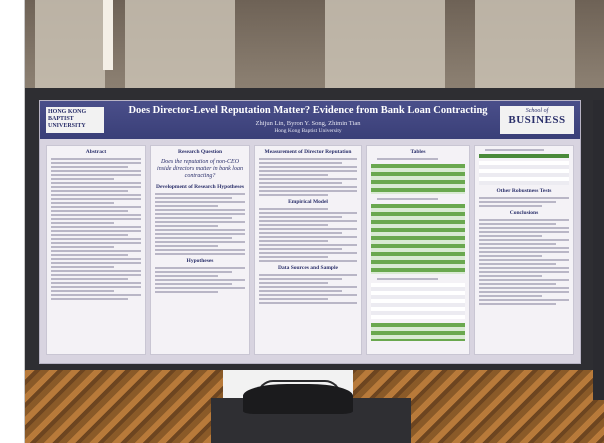 The width and height of the screenshot is (604, 443). I want to click on robustness-text, so click(524, 202).